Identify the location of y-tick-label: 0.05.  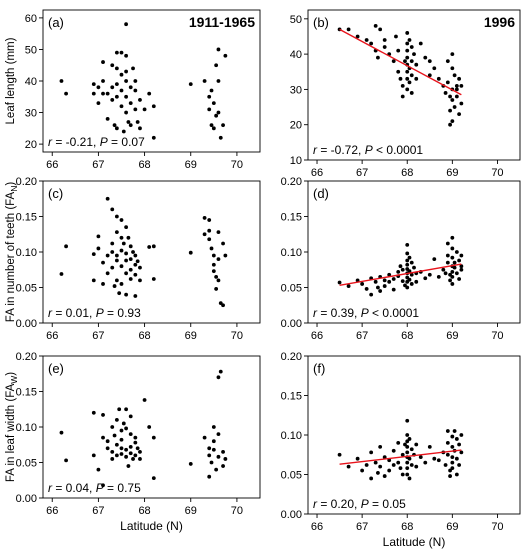
(291, 476).